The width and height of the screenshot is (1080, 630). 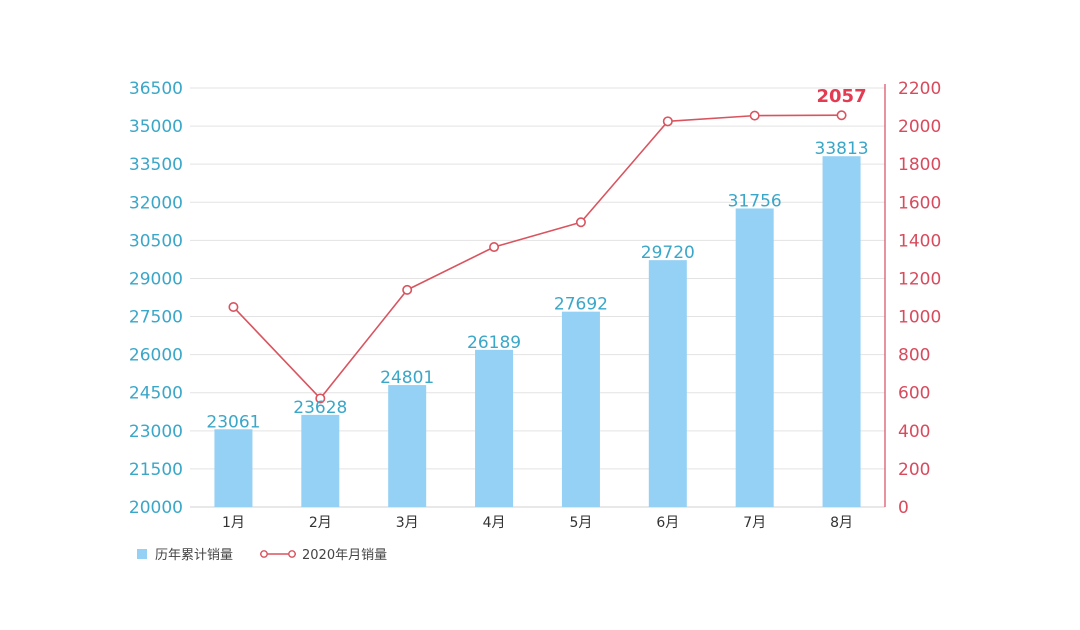 What do you see at coordinates (494, 343) in the screenshot?
I see `bar-value-label: 26189` at bounding box center [494, 343].